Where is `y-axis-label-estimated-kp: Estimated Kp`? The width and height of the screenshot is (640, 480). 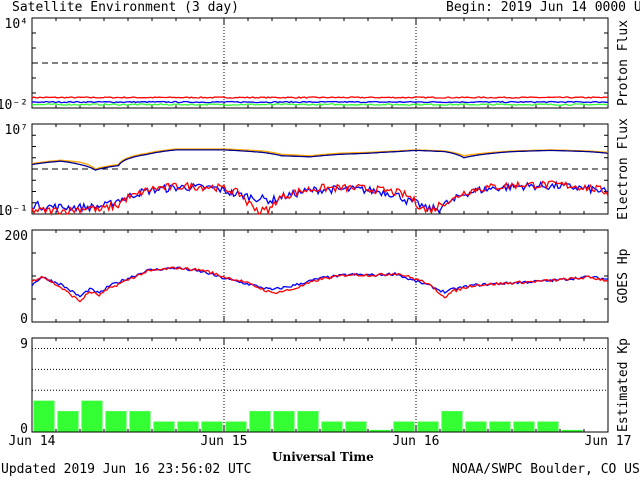 y-axis-label-estimated-kp: Estimated Kp is located at coordinates (623, 385).